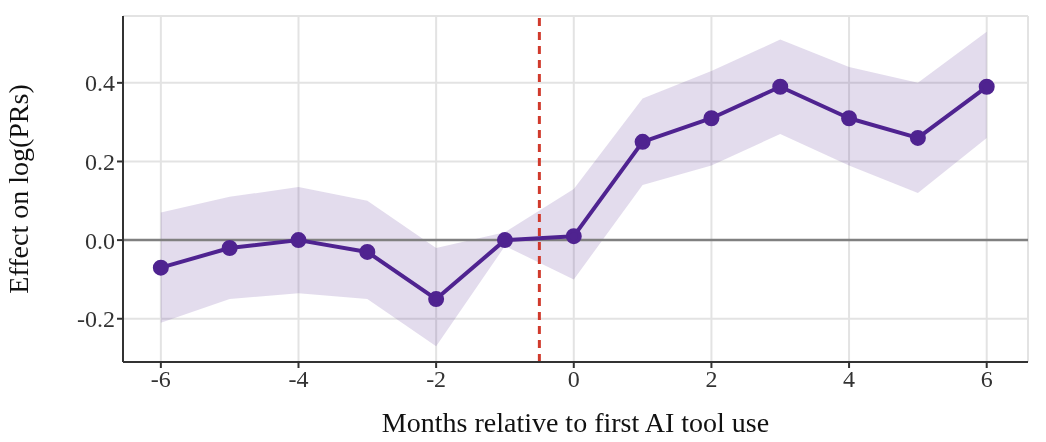 The height and width of the screenshot is (442, 1046). I want to click on x-tick-label: 2, so click(711, 379).